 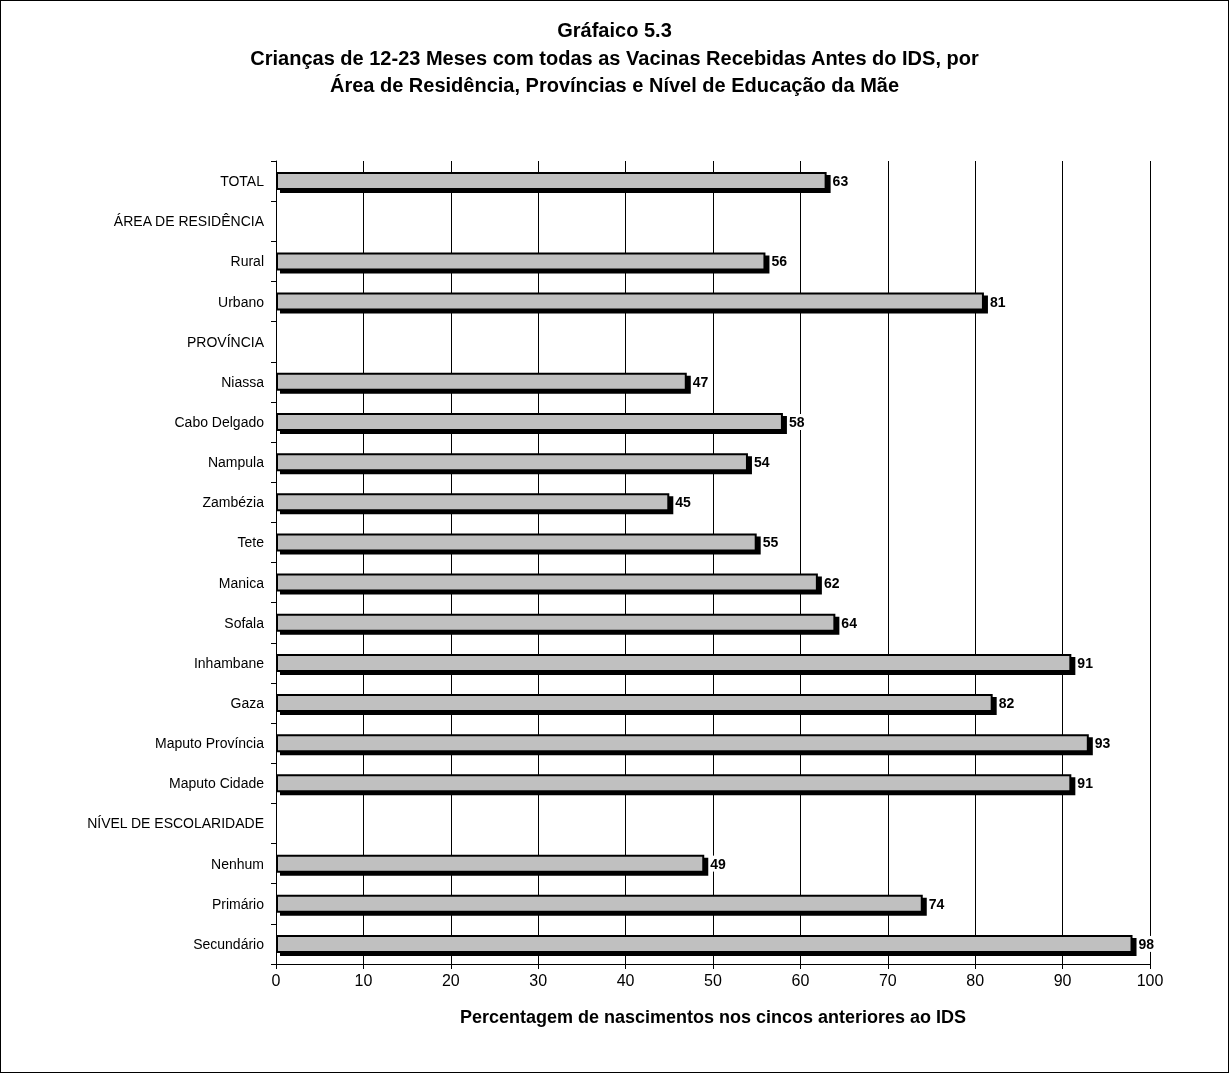 I want to click on y-tick-label: Sofala, so click(x=244, y=622).